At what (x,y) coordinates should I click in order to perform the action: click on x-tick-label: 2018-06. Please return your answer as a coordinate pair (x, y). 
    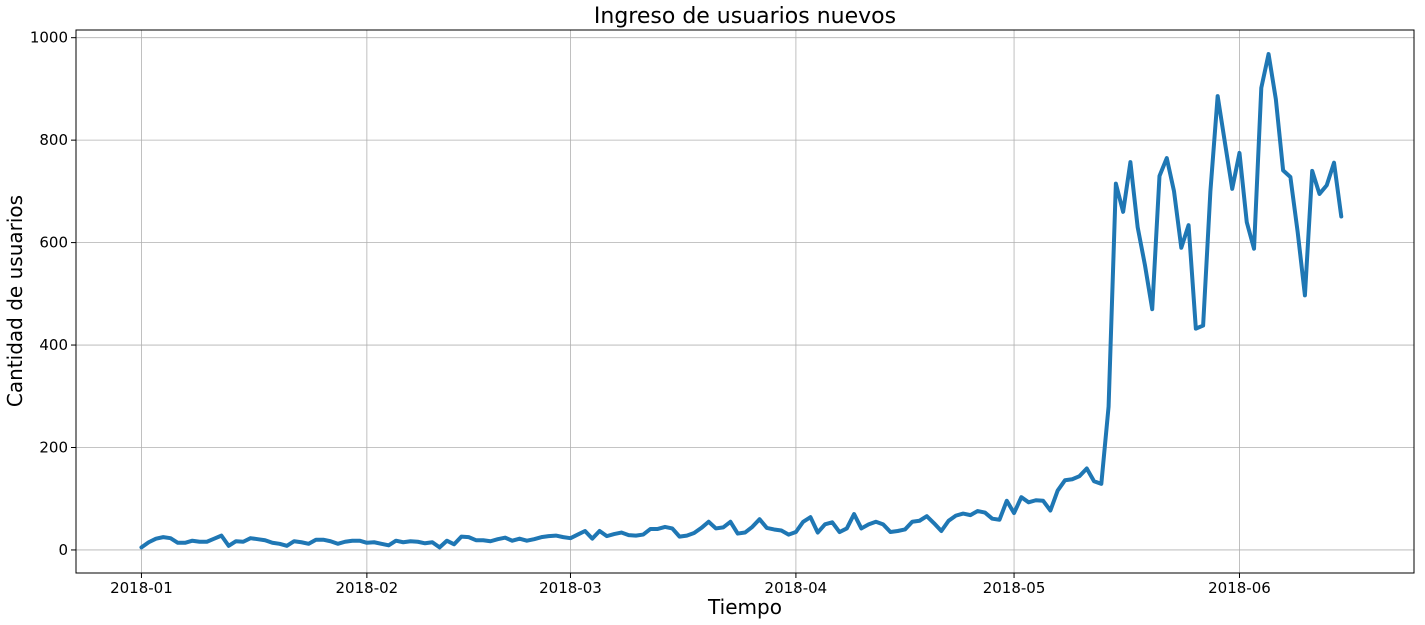
    Looking at the image, I should click on (1239, 588).